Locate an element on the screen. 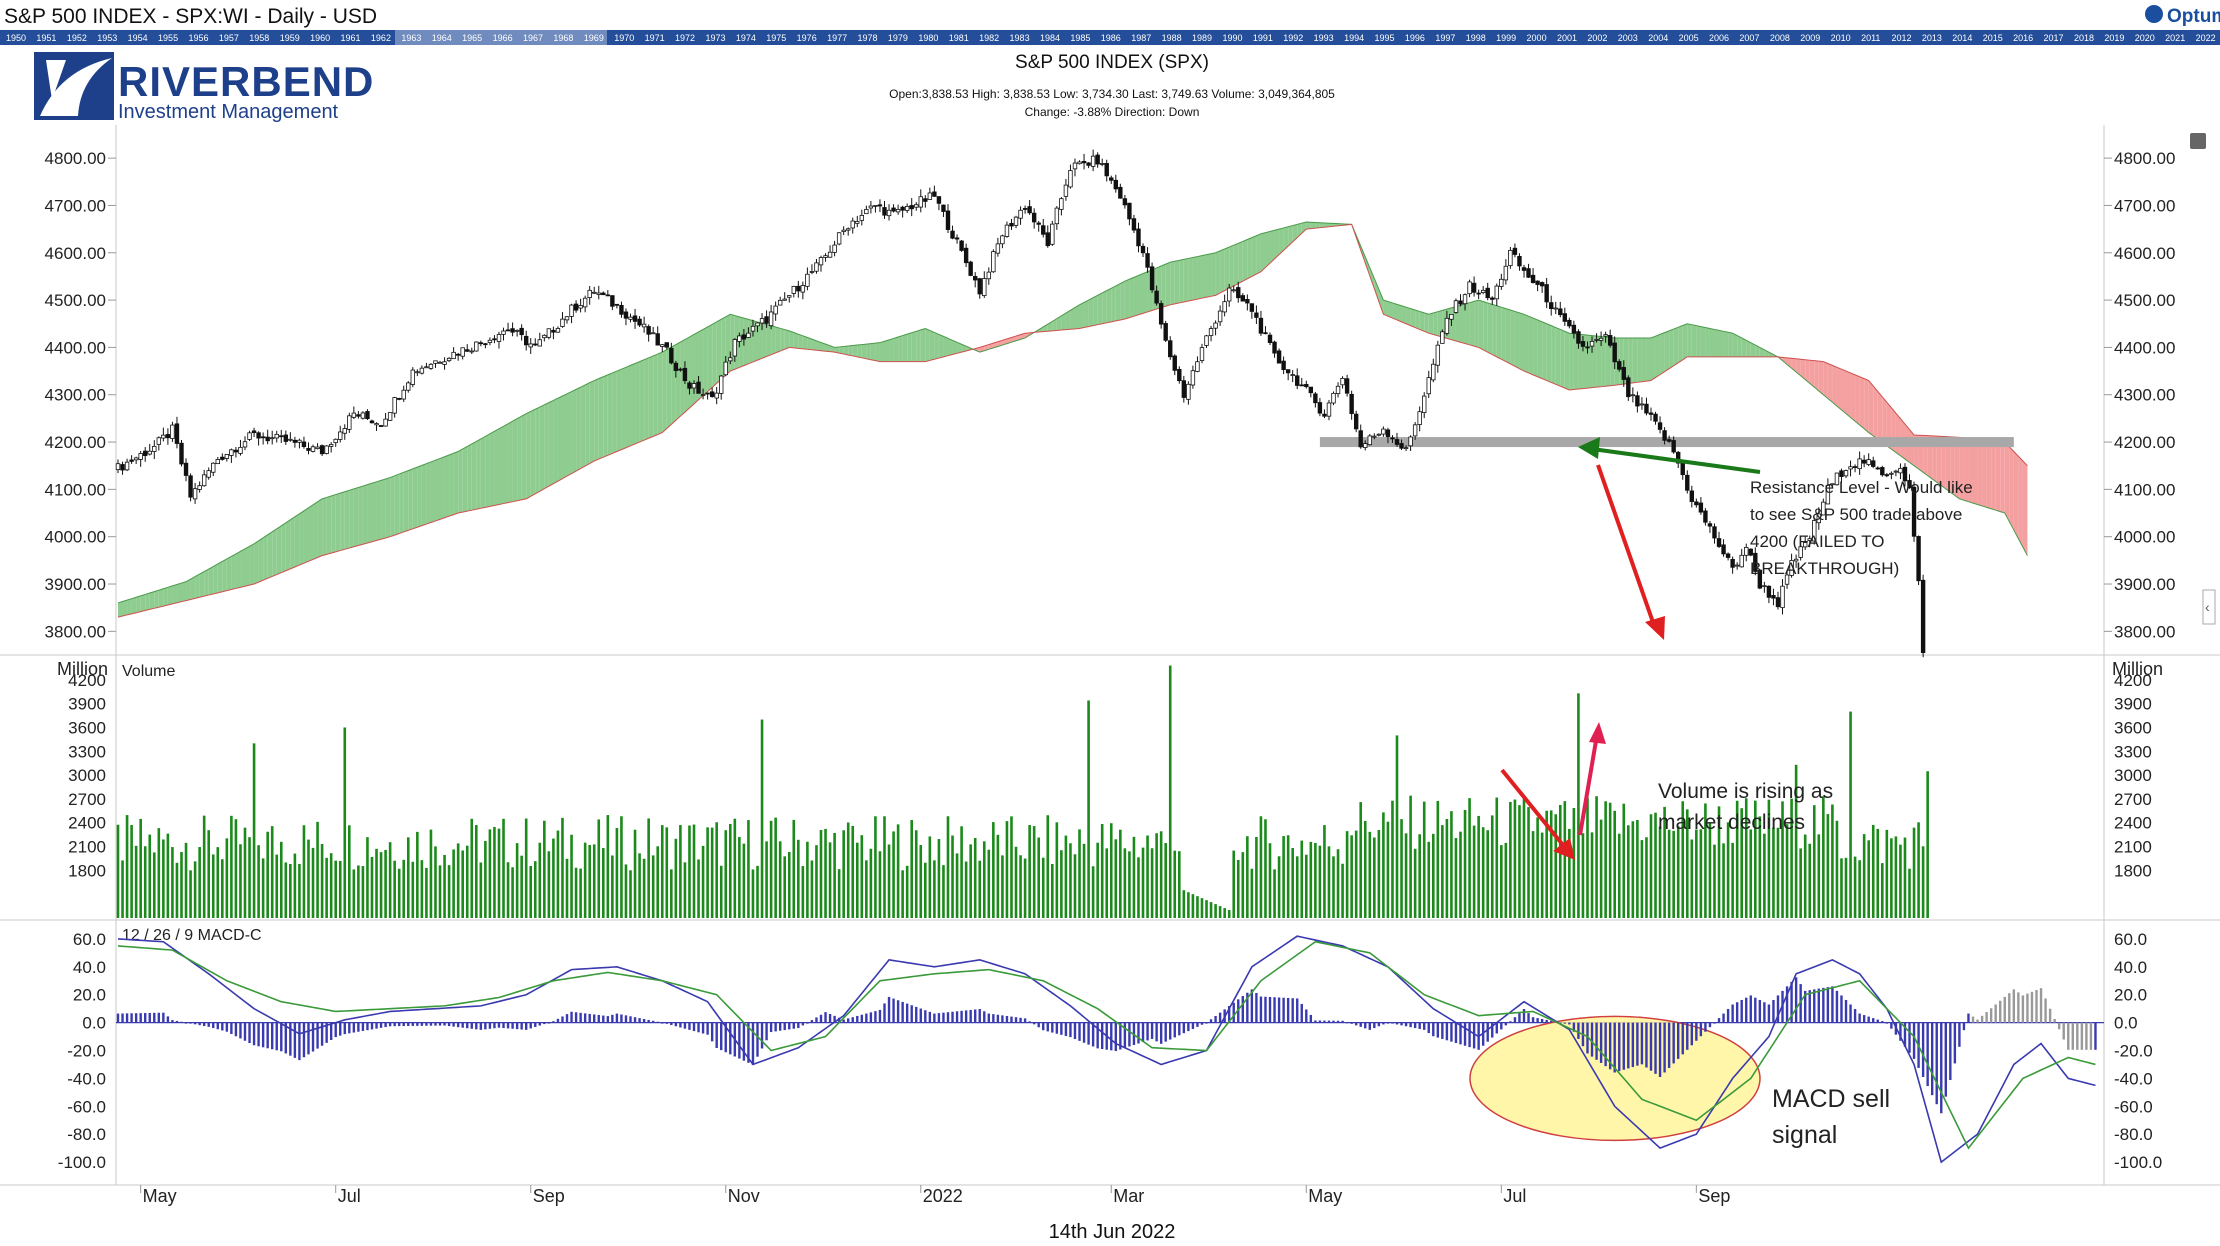 This screenshot has width=2220, height=1246. collapse-arrow-icon: ‹ is located at coordinates (2207, 607).